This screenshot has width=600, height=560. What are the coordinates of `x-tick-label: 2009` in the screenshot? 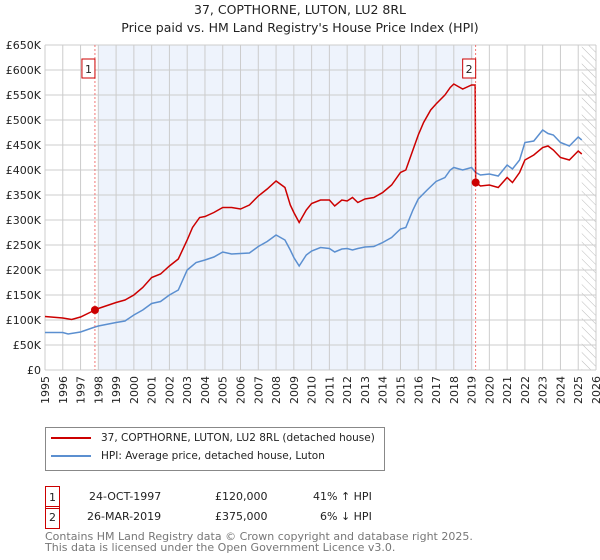 It's located at (294, 390).